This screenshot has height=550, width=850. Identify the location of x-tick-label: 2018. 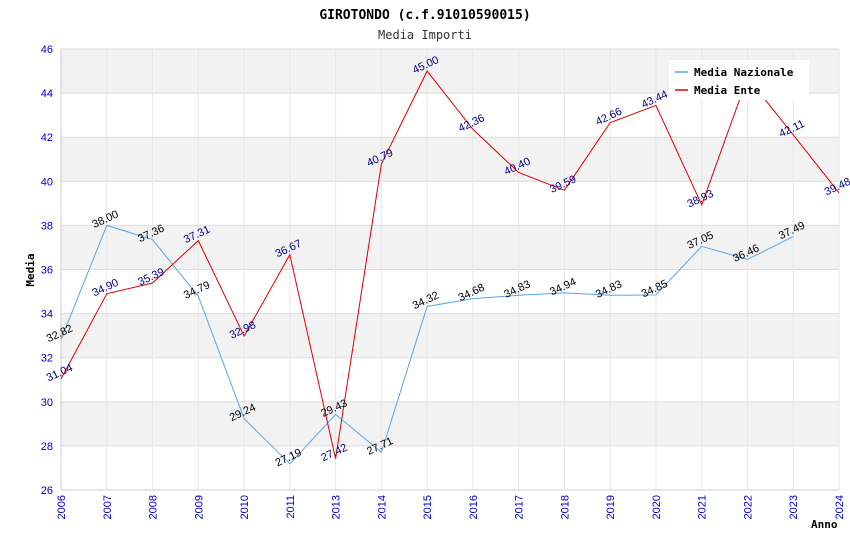
(565, 507).